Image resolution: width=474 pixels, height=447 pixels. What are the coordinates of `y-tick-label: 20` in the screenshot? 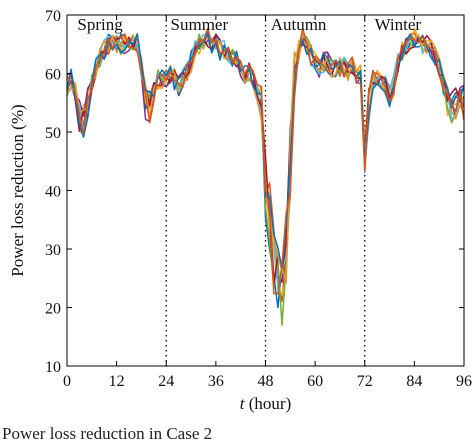 It's located at (53, 309).